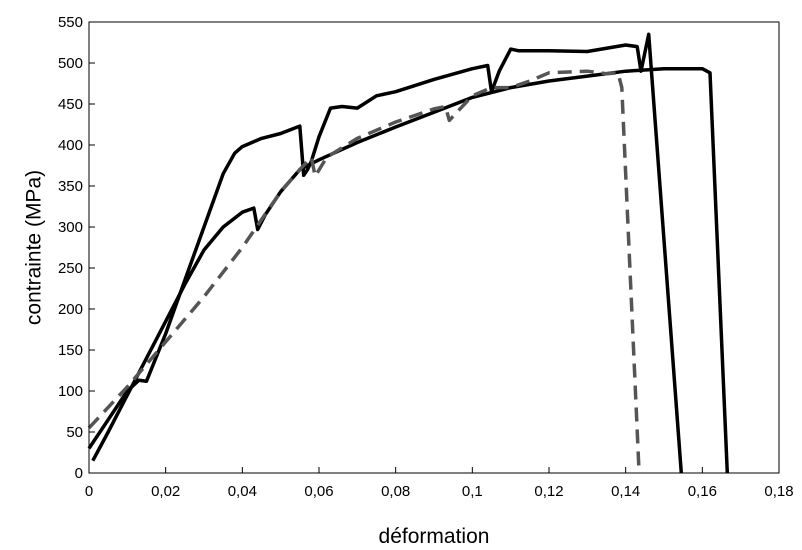  Describe the element at coordinates (70, 22) in the screenshot. I see `y-tick-label: 550` at that location.